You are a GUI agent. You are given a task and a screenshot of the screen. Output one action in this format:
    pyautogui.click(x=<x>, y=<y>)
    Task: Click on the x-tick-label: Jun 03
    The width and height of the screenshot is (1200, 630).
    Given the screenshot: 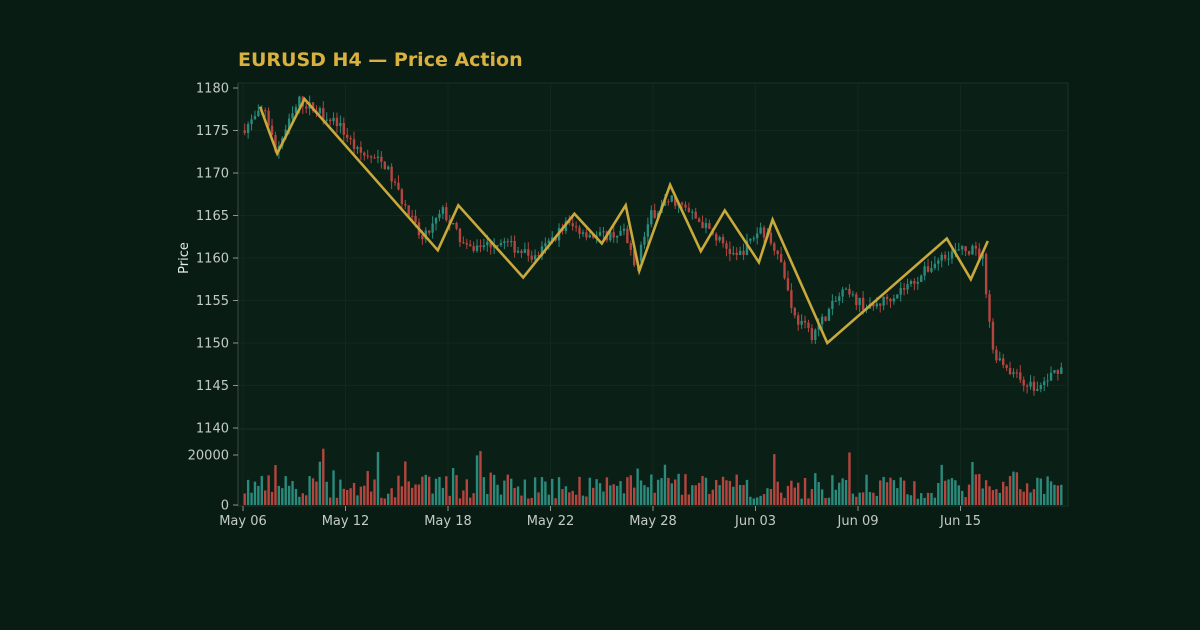 What is the action you would take?
    pyautogui.click(x=755, y=521)
    